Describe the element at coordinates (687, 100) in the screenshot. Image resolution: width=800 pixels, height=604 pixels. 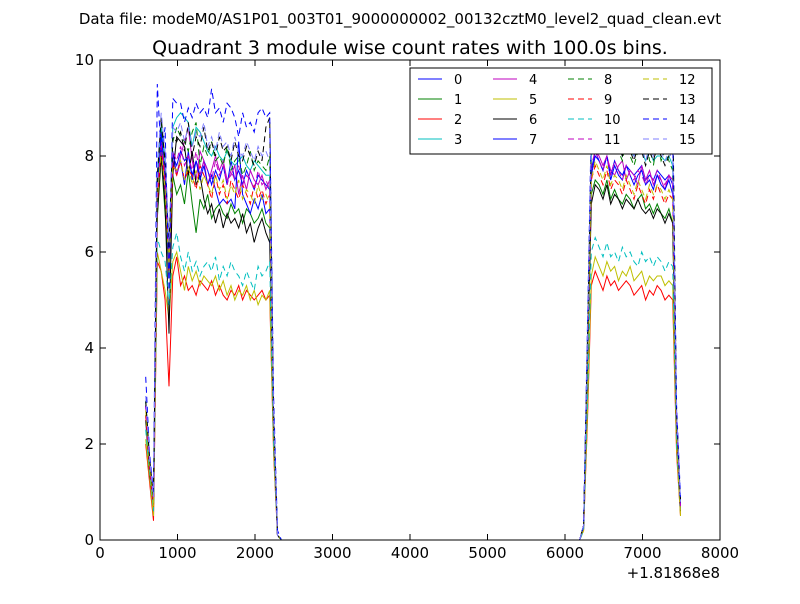
I see `legend-label-13: 13` at that location.